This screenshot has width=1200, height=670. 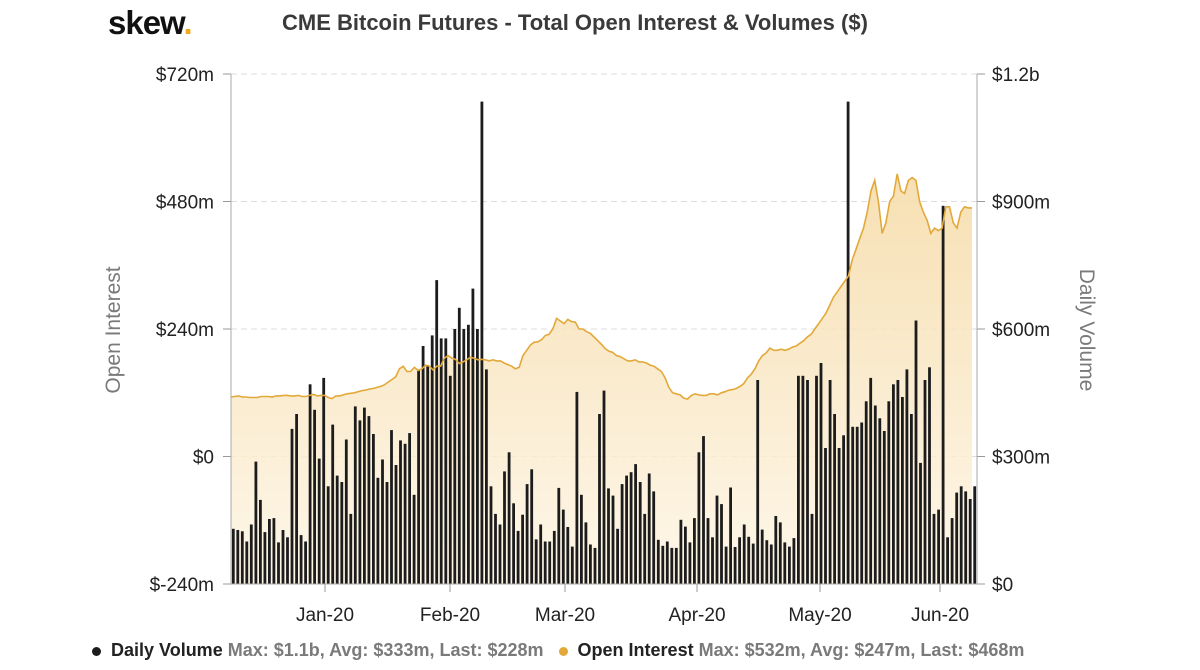 What do you see at coordinates (635, 650) in the screenshot?
I see `legend-oi-name: Open Interest` at bounding box center [635, 650].